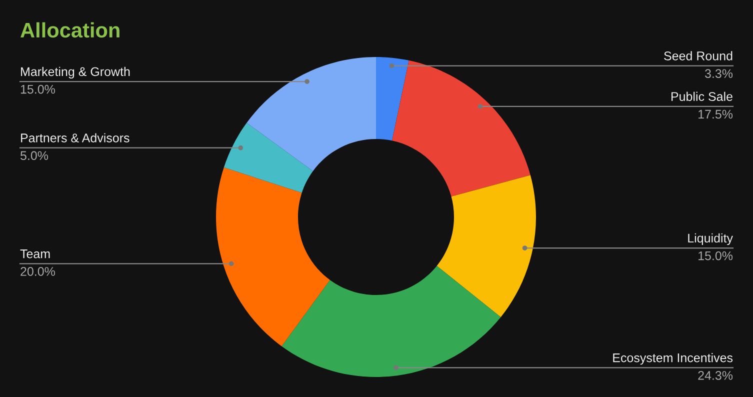  What do you see at coordinates (35, 254) in the screenshot?
I see `slice-label: Team` at bounding box center [35, 254].